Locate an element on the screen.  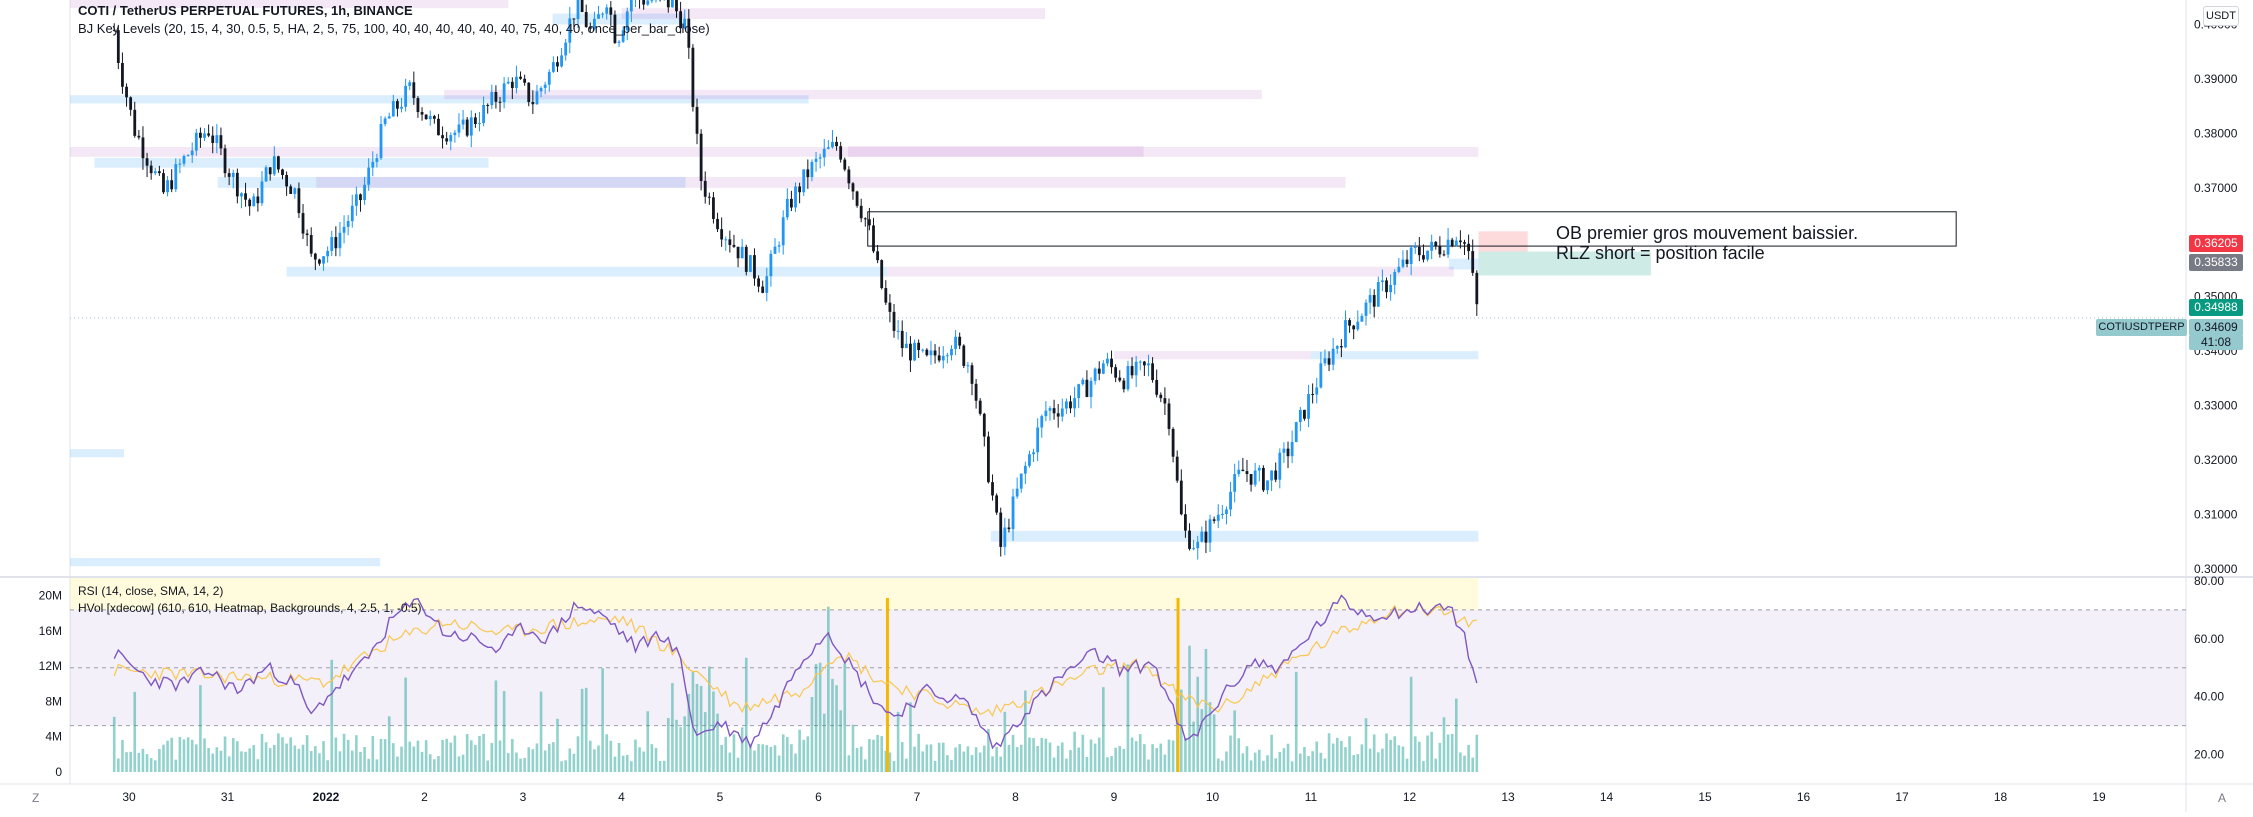
auto-scale-corner: A is located at coordinates (2222, 798).